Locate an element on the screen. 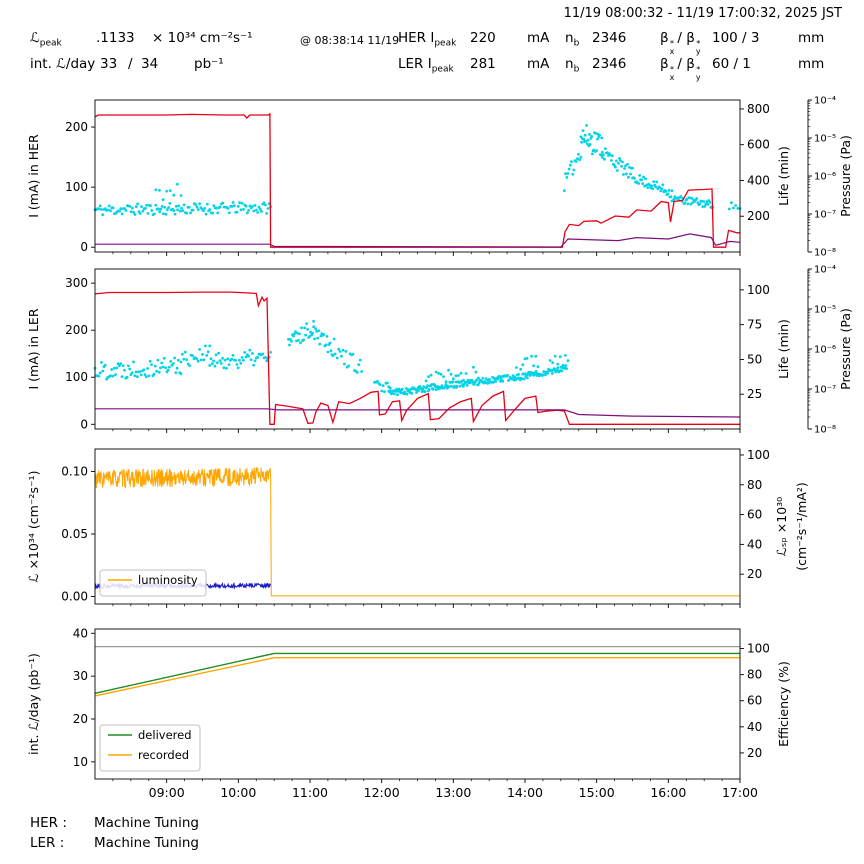  svg-text: 11:00 is located at coordinates (310, 792).